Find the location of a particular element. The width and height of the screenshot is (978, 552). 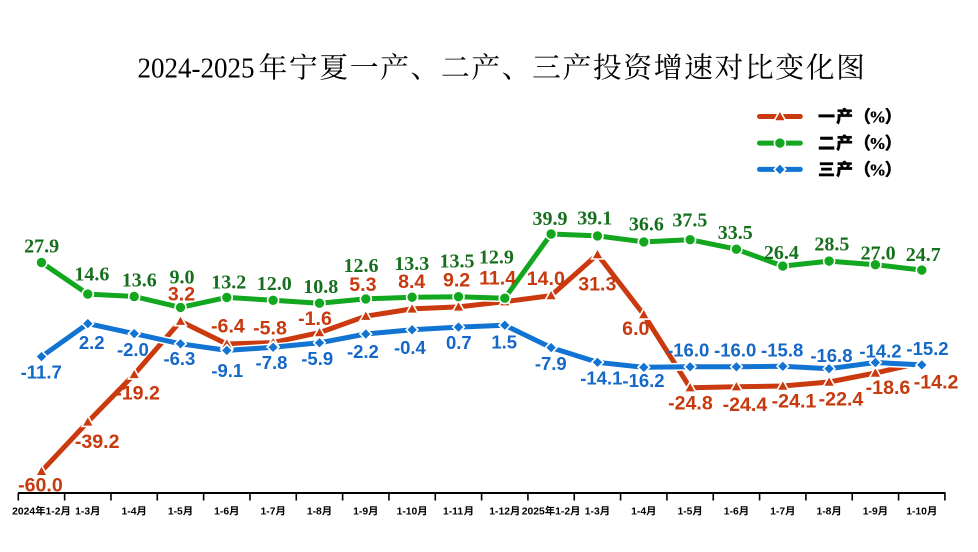

svg-text: 1-12 is located at coordinates (499, 512).